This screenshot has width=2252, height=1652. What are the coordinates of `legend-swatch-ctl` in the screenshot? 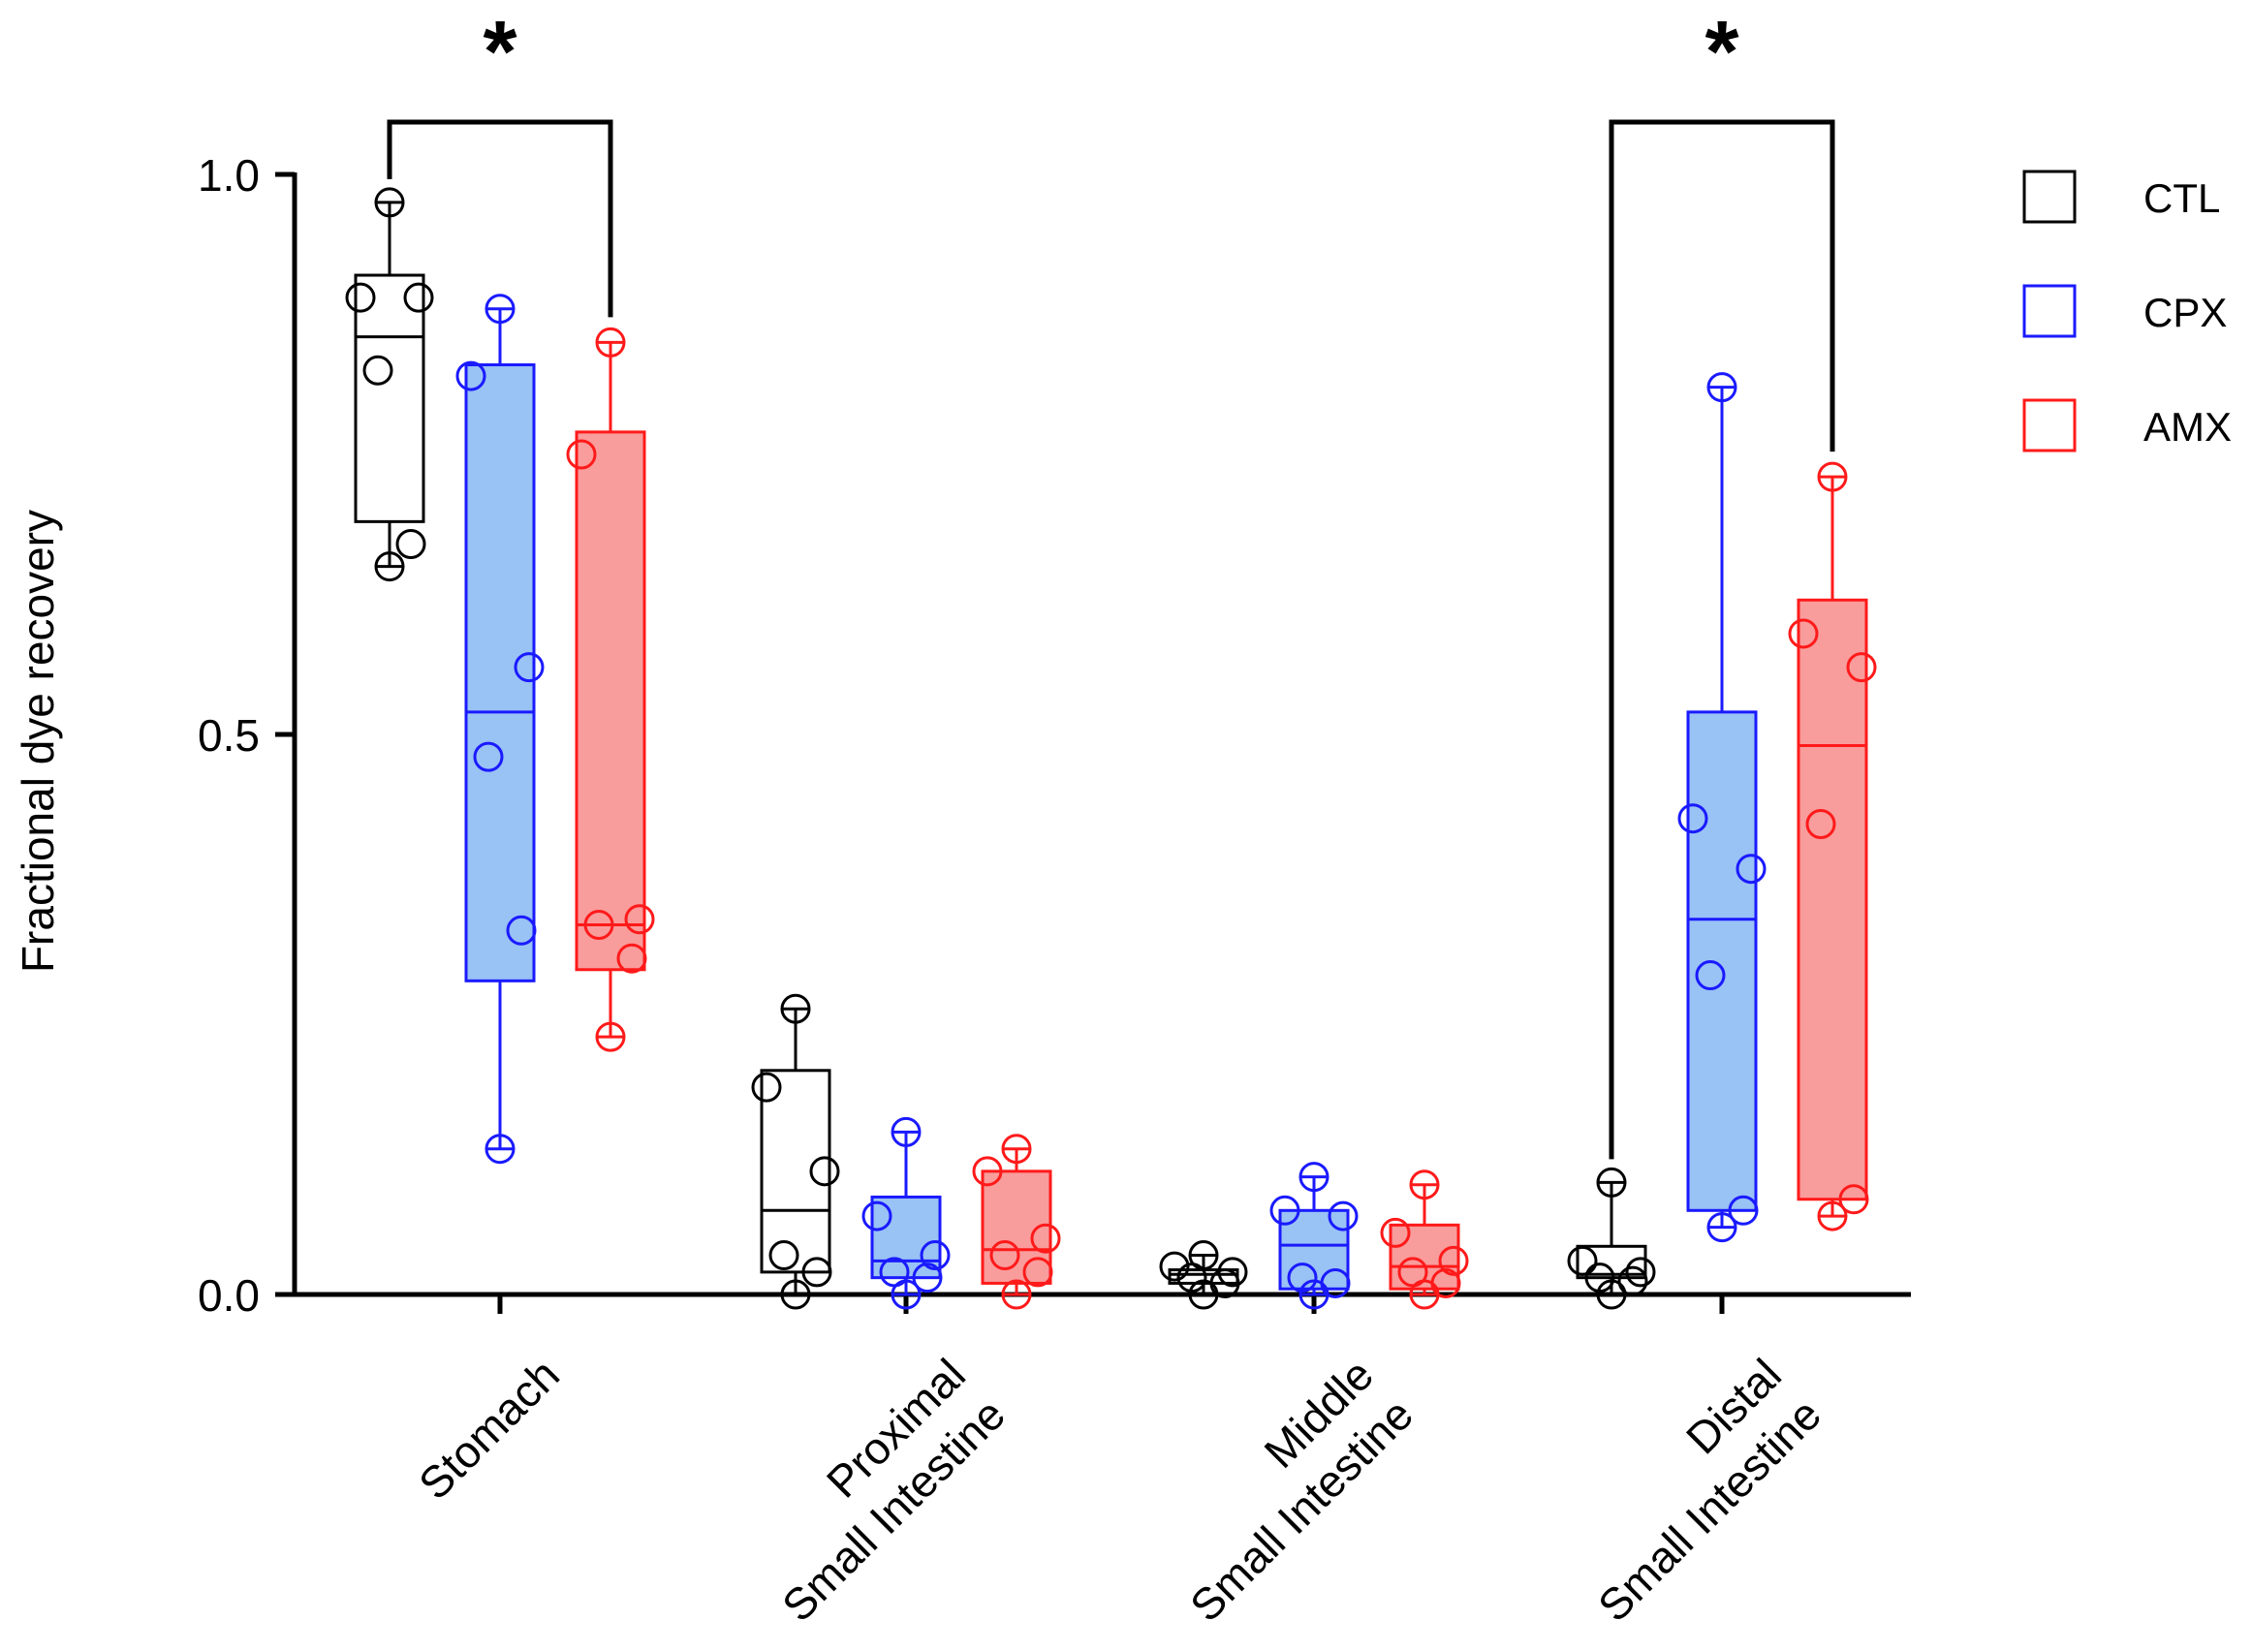 It's located at (2049, 197).